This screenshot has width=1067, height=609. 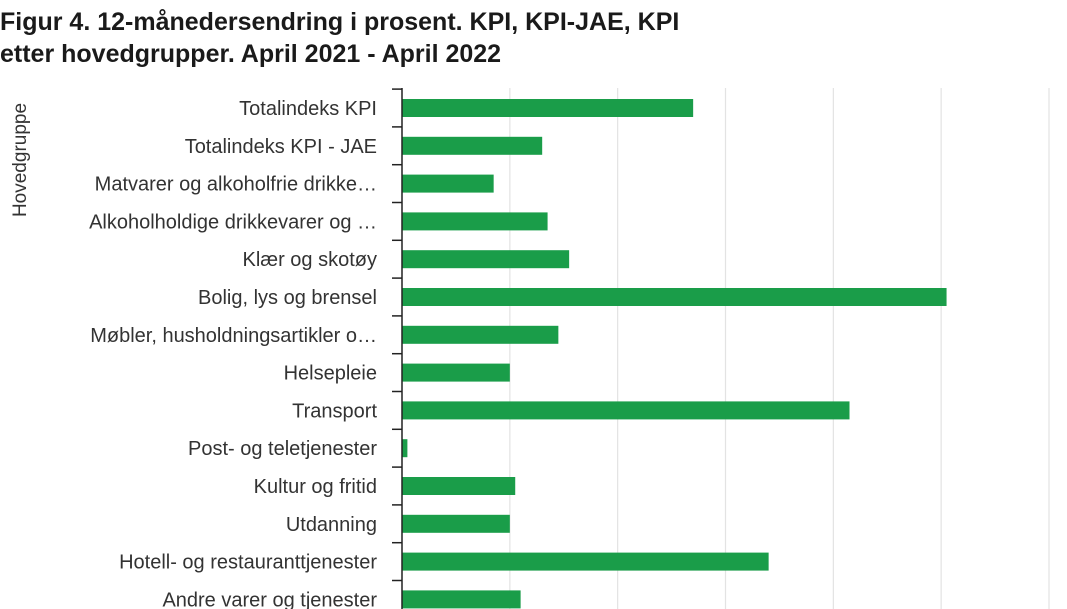 I want to click on category-label: Post- og teletjenester, so click(x=282, y=449).